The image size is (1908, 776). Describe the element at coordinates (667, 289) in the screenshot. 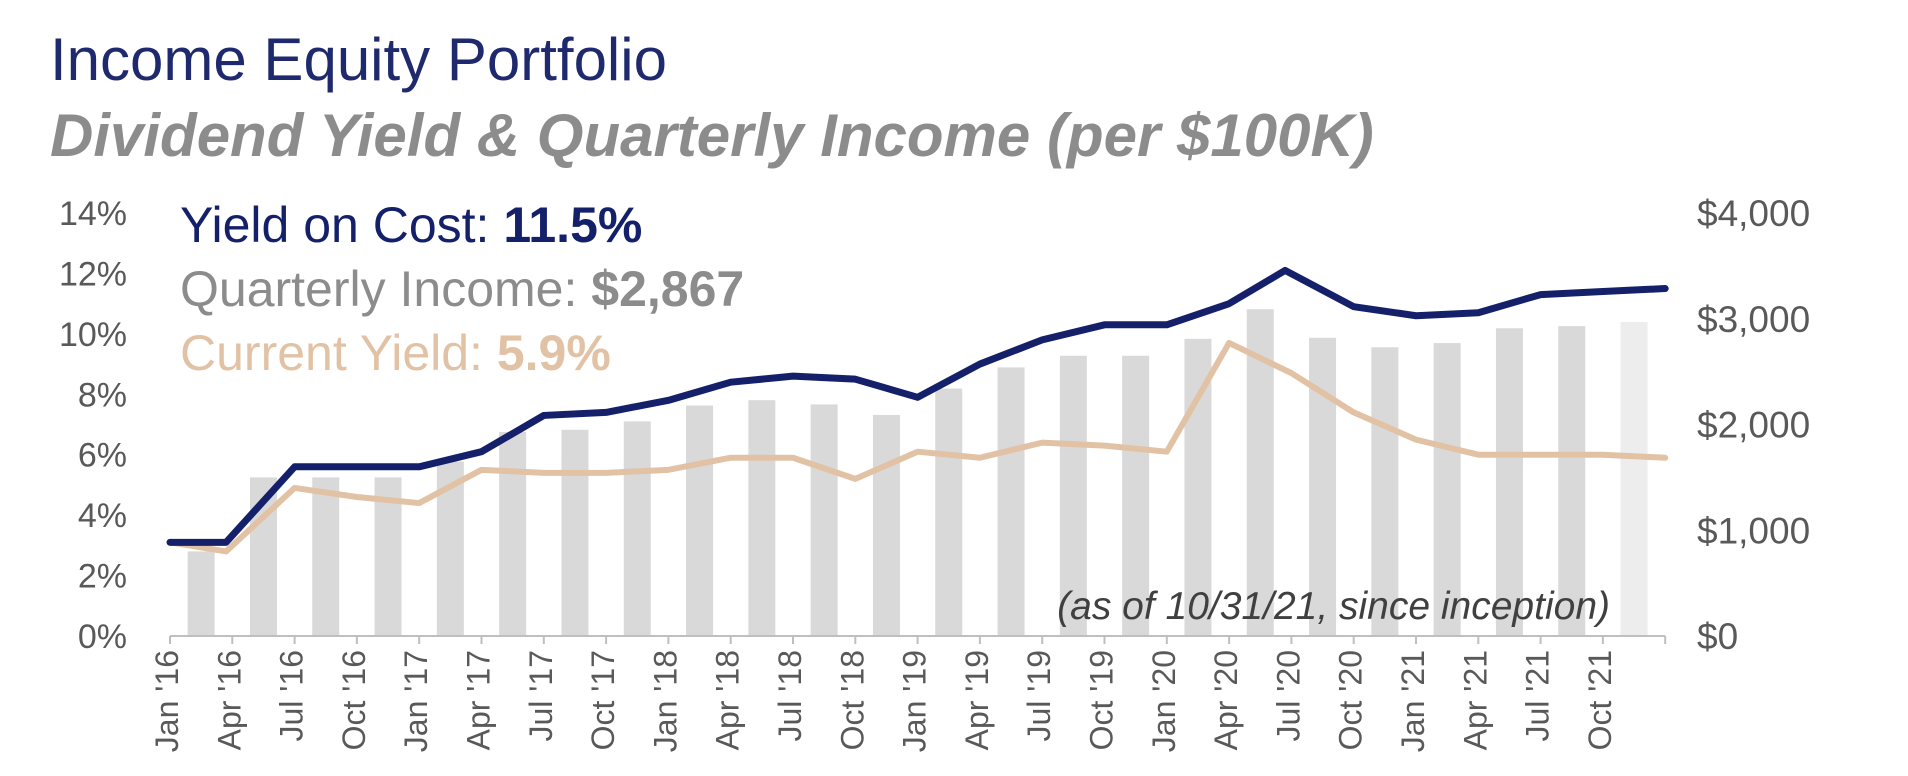

I see `legend-quarterly-income-value: $2,867` at that location.